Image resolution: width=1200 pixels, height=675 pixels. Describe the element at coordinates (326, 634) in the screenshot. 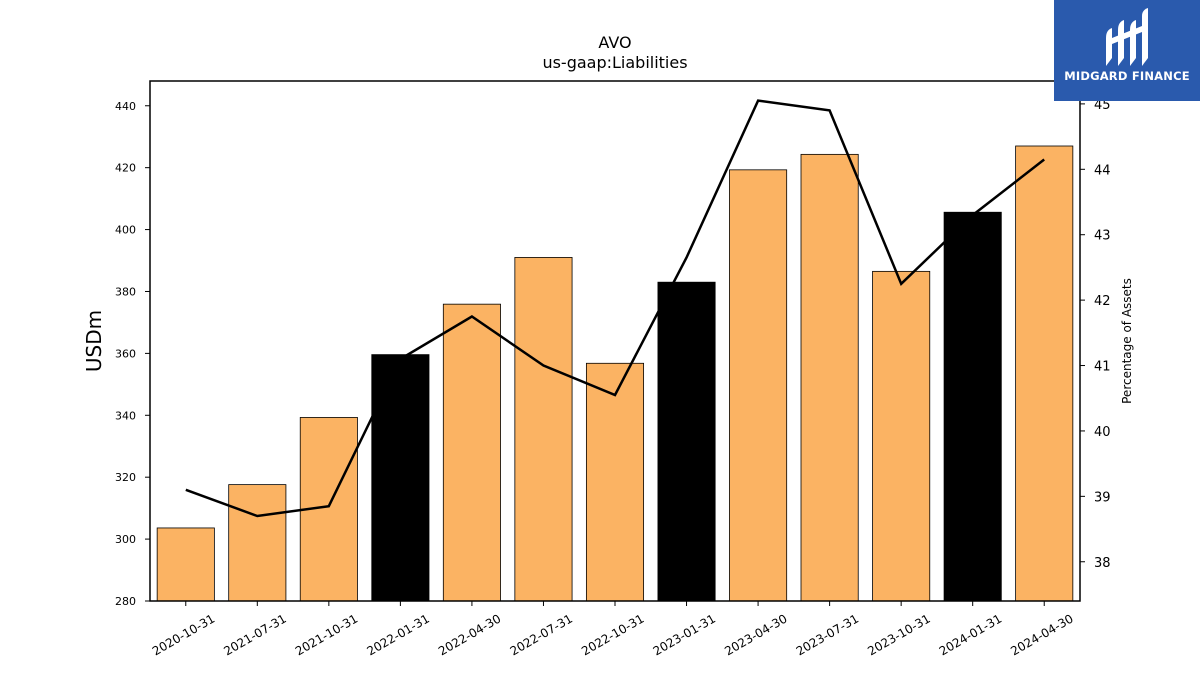

I see `x-tick-label: 2021-10-31` at that location.